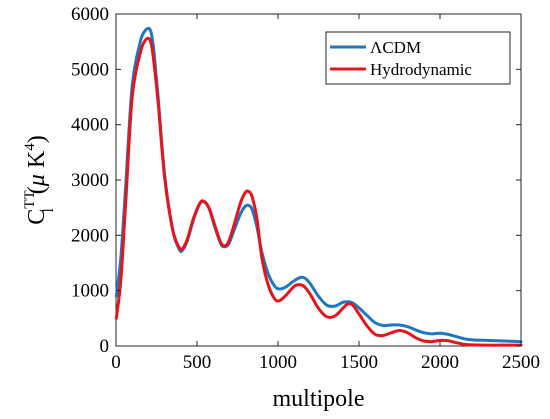 Image resolution: width=550 pixels, height=419 pixels. What do you see at coordinates (37, 162) in the screenshot?
I see `ylabel-unit: K` at bounding box center [37, 162].